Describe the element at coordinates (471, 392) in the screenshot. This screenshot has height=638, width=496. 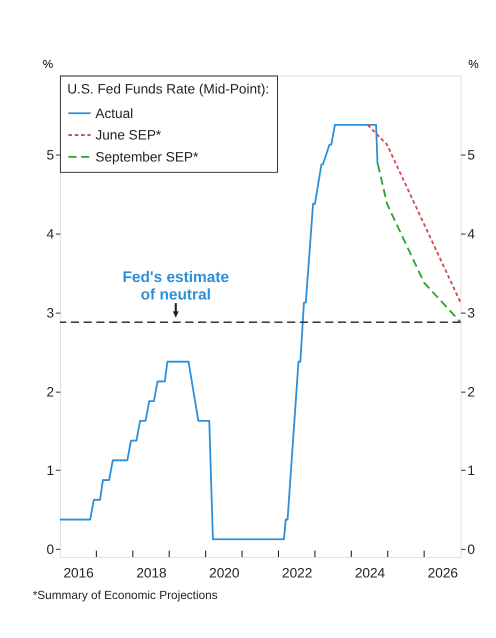
I see `y2-tick-label: 2` at that location.